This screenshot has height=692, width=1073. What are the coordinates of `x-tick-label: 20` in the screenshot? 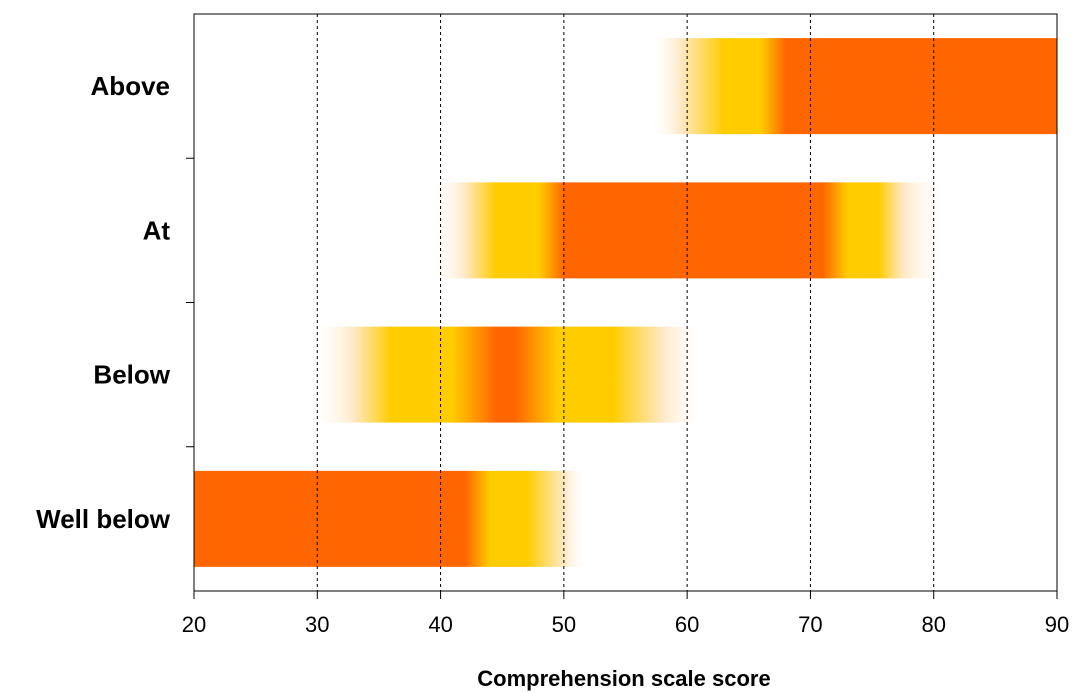 It's located at (194, 624).